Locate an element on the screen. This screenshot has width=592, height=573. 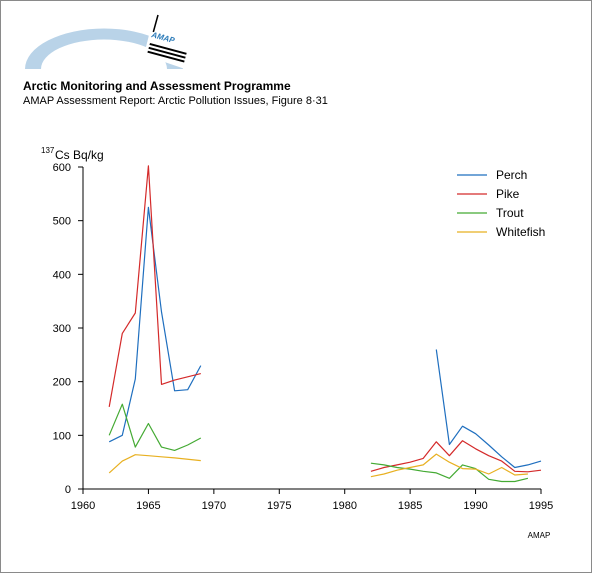
logo-flag-lines is located at coordinates (167, 53).